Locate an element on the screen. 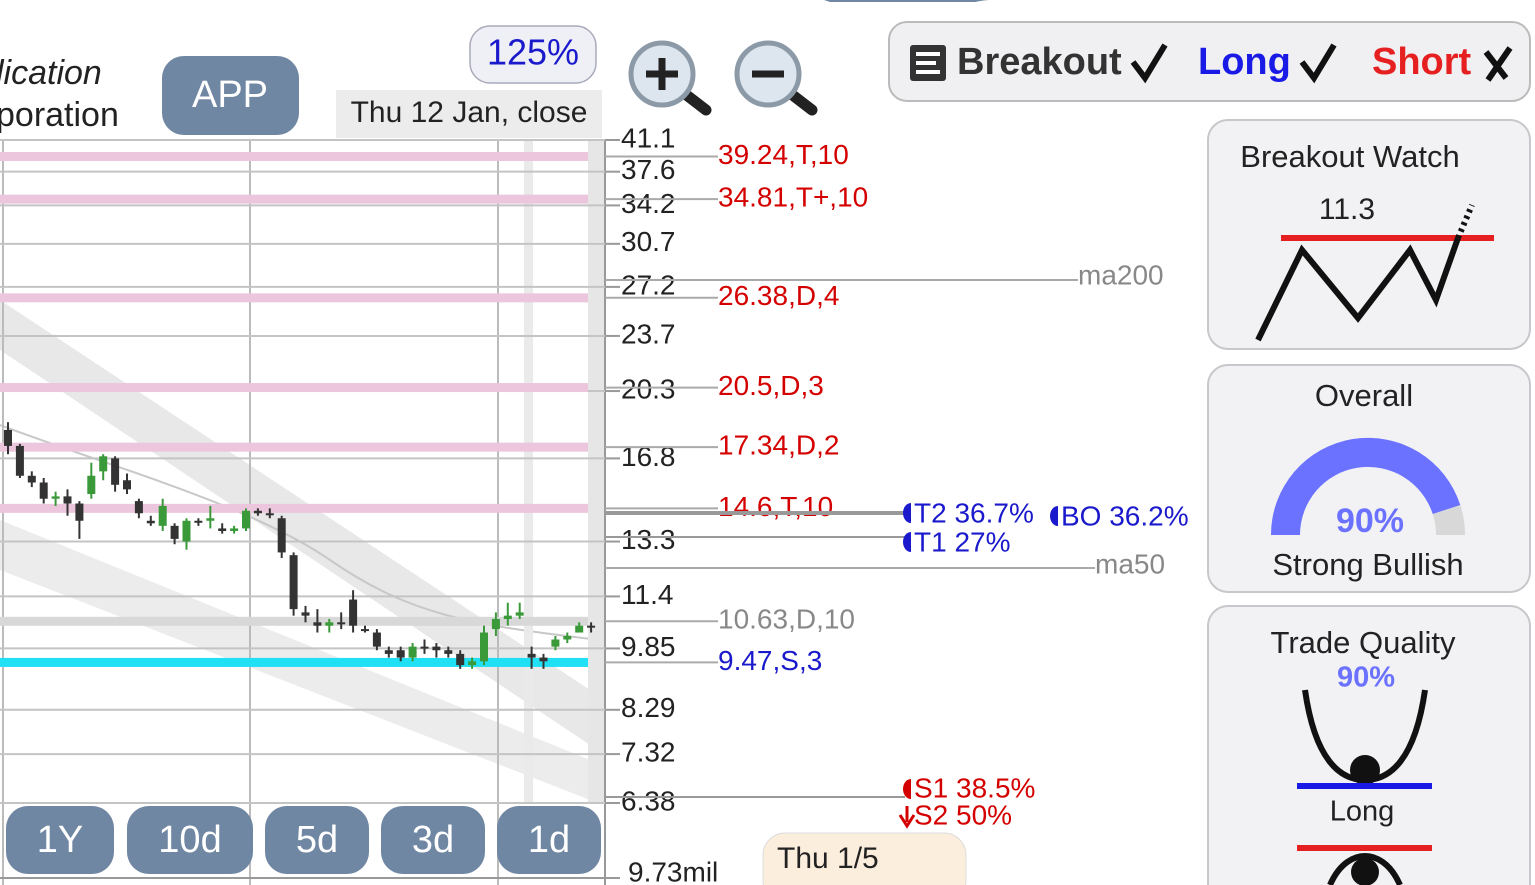 This screenshot has width=1535, height=885. company-name: lication is located at coordinates (51, 73).